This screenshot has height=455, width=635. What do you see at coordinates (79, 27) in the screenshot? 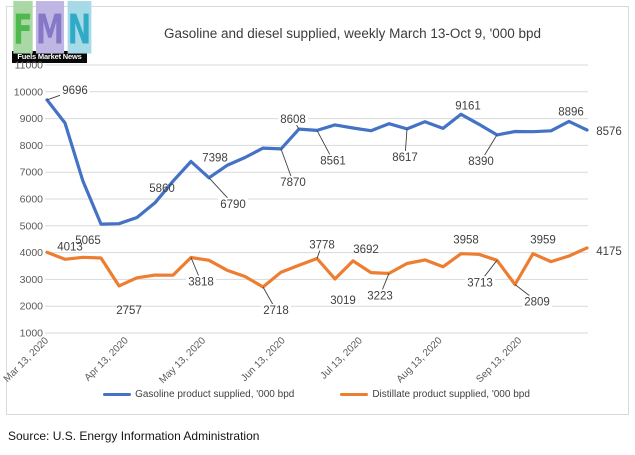
I see `logo-letter-n: N` at bounding box center [79, 27].